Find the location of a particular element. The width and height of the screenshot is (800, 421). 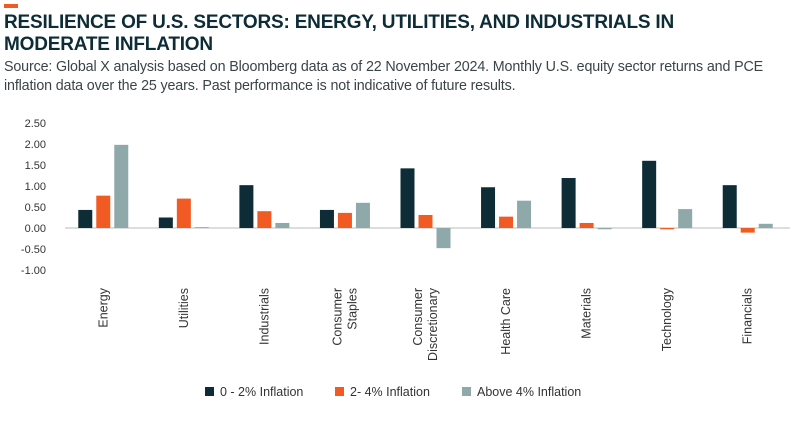

y-tick-label: 2.00 is located at coordinates (35, 145).